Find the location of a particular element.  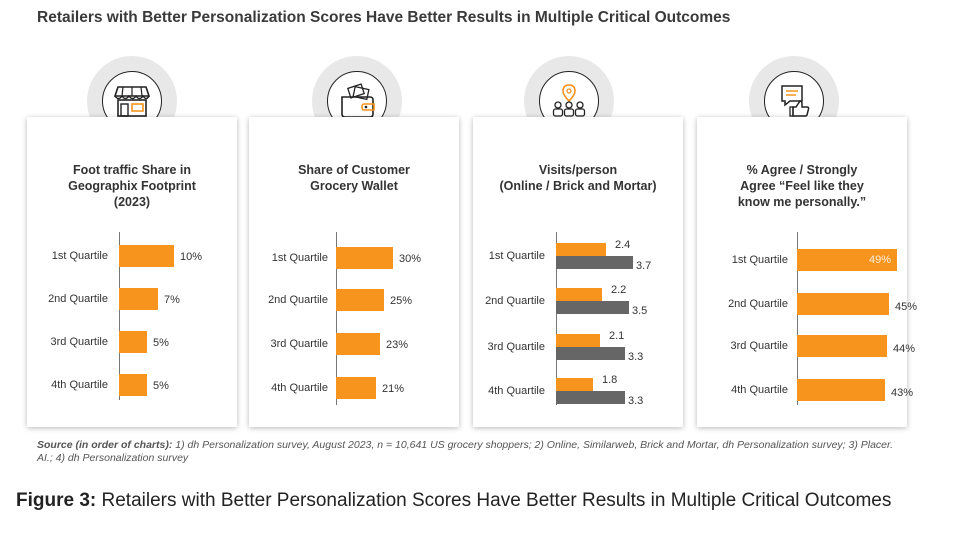

chat-thumbs-up-icon is located at coordinates (795, 101).